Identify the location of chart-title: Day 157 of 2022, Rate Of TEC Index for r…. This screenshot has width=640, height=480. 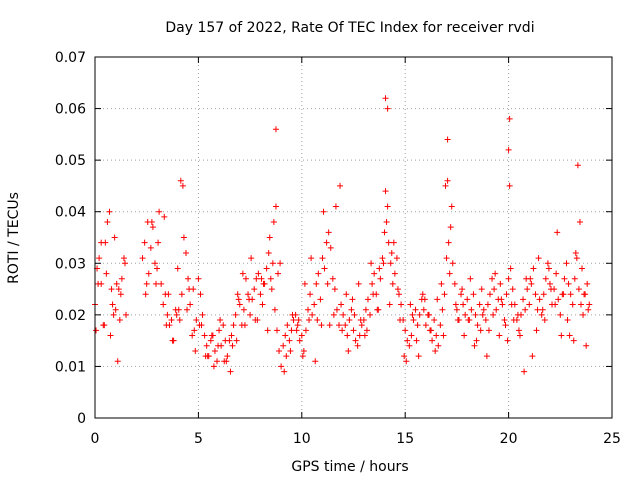
(349, 28).